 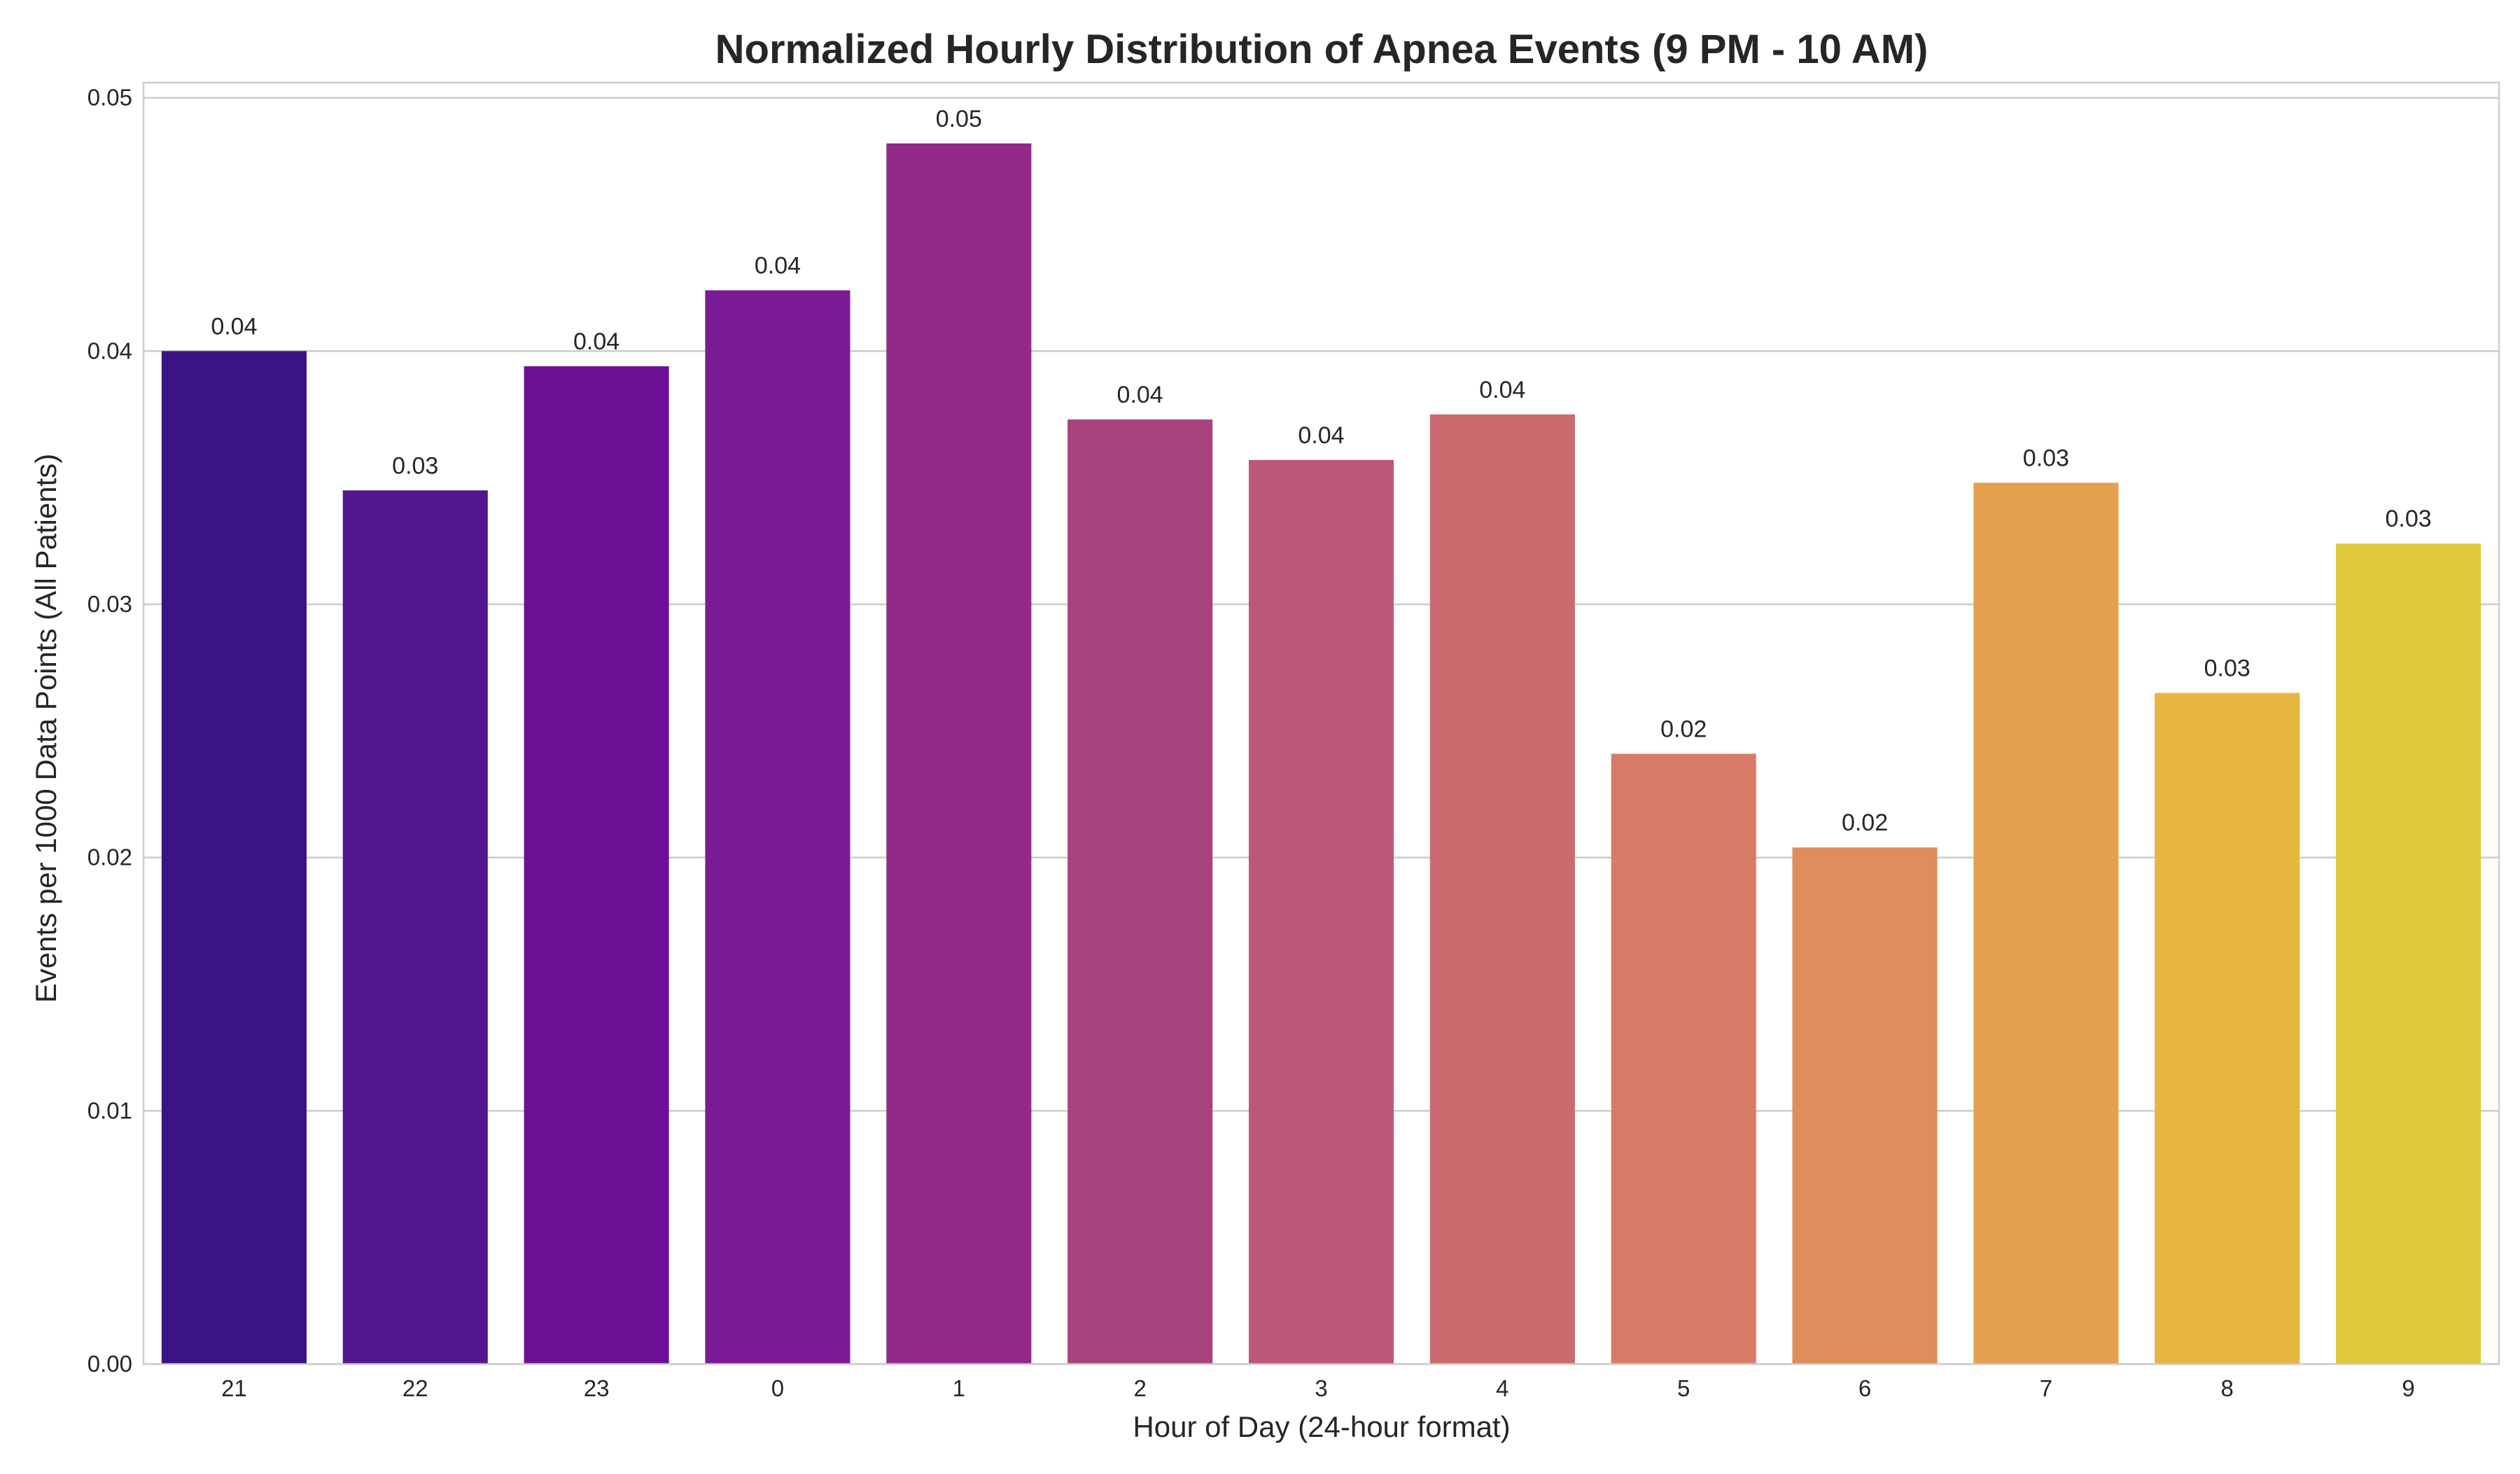 I want to click on x-tick-label: 3, so click(x=1321, y=1388).